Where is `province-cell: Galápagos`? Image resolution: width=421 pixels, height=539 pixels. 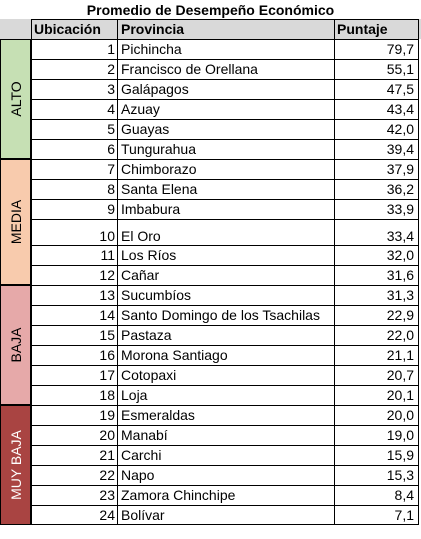
province-cell: Galápagos is located at coordinates (155, 89).